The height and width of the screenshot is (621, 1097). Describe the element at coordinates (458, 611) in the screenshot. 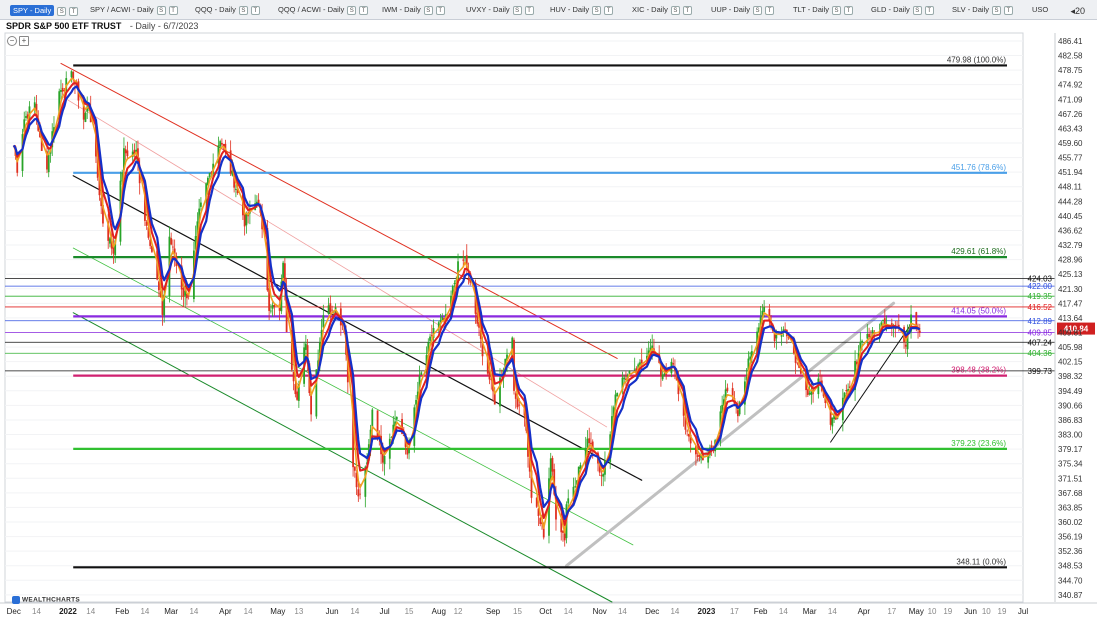

I see `x-tick-label: 12` at that location.